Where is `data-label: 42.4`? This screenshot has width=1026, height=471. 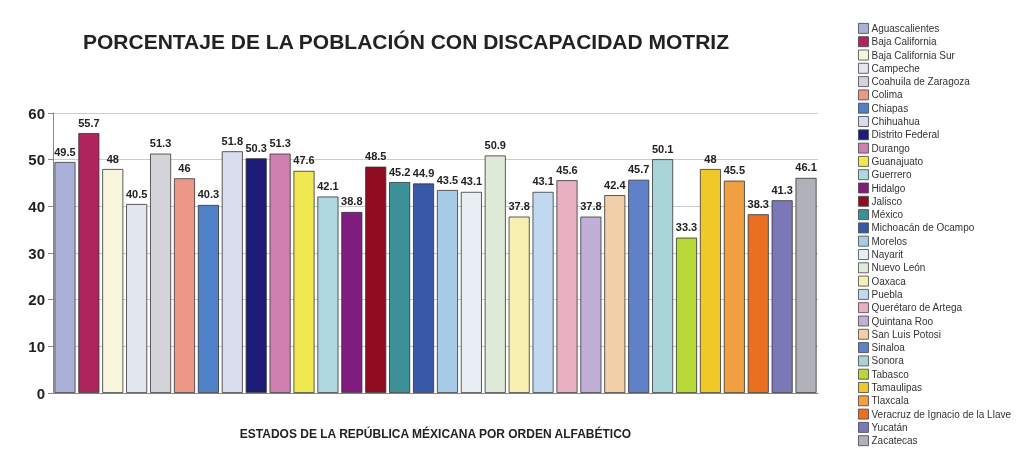
data-label: 42.4 is located at coordinates (615, 184).